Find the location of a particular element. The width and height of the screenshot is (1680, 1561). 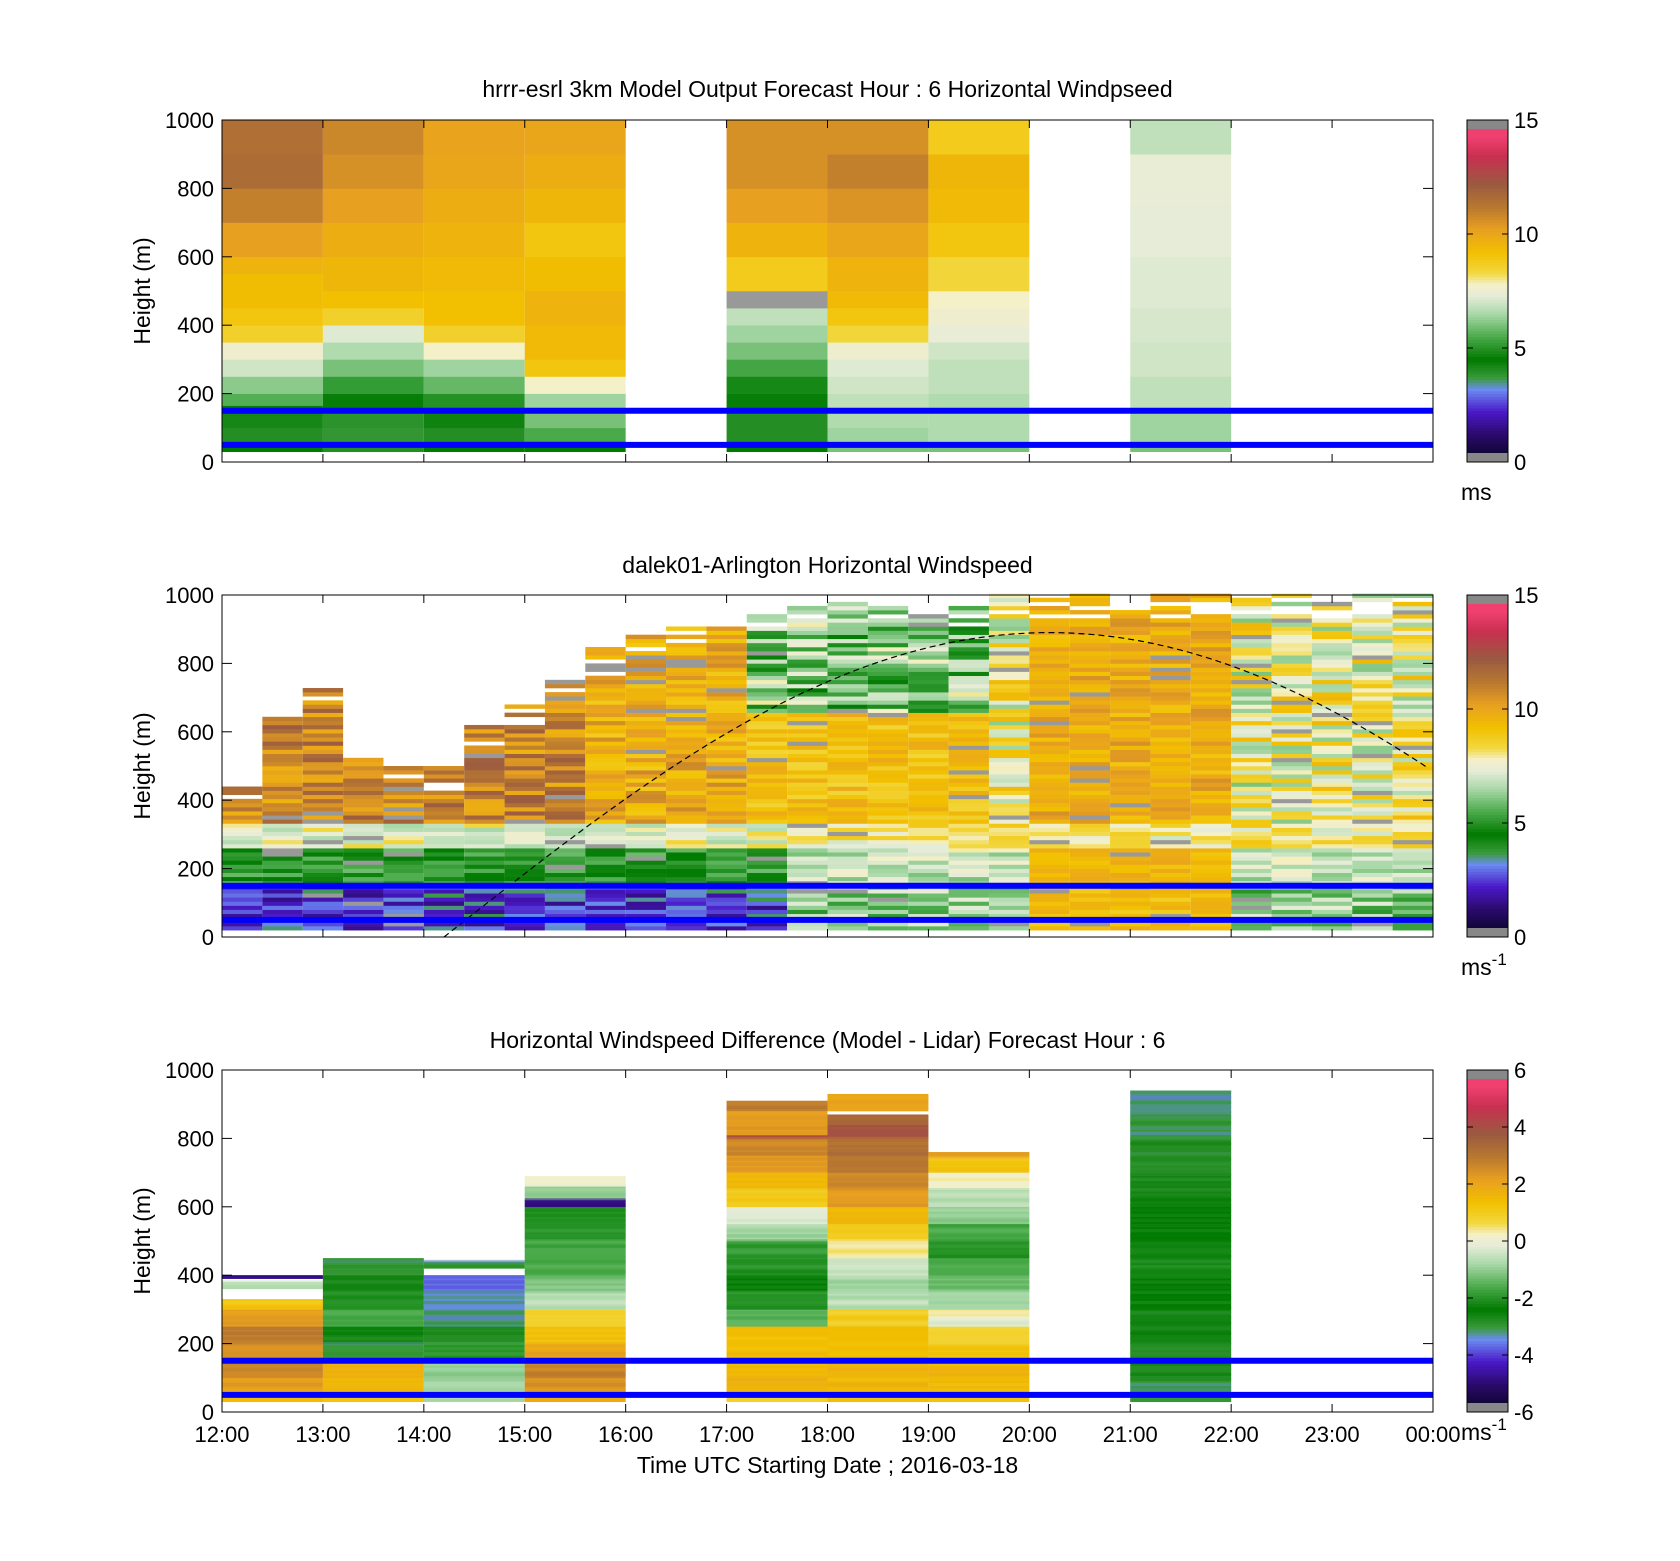

heatmap-cells is located at coordinates (727, 286).